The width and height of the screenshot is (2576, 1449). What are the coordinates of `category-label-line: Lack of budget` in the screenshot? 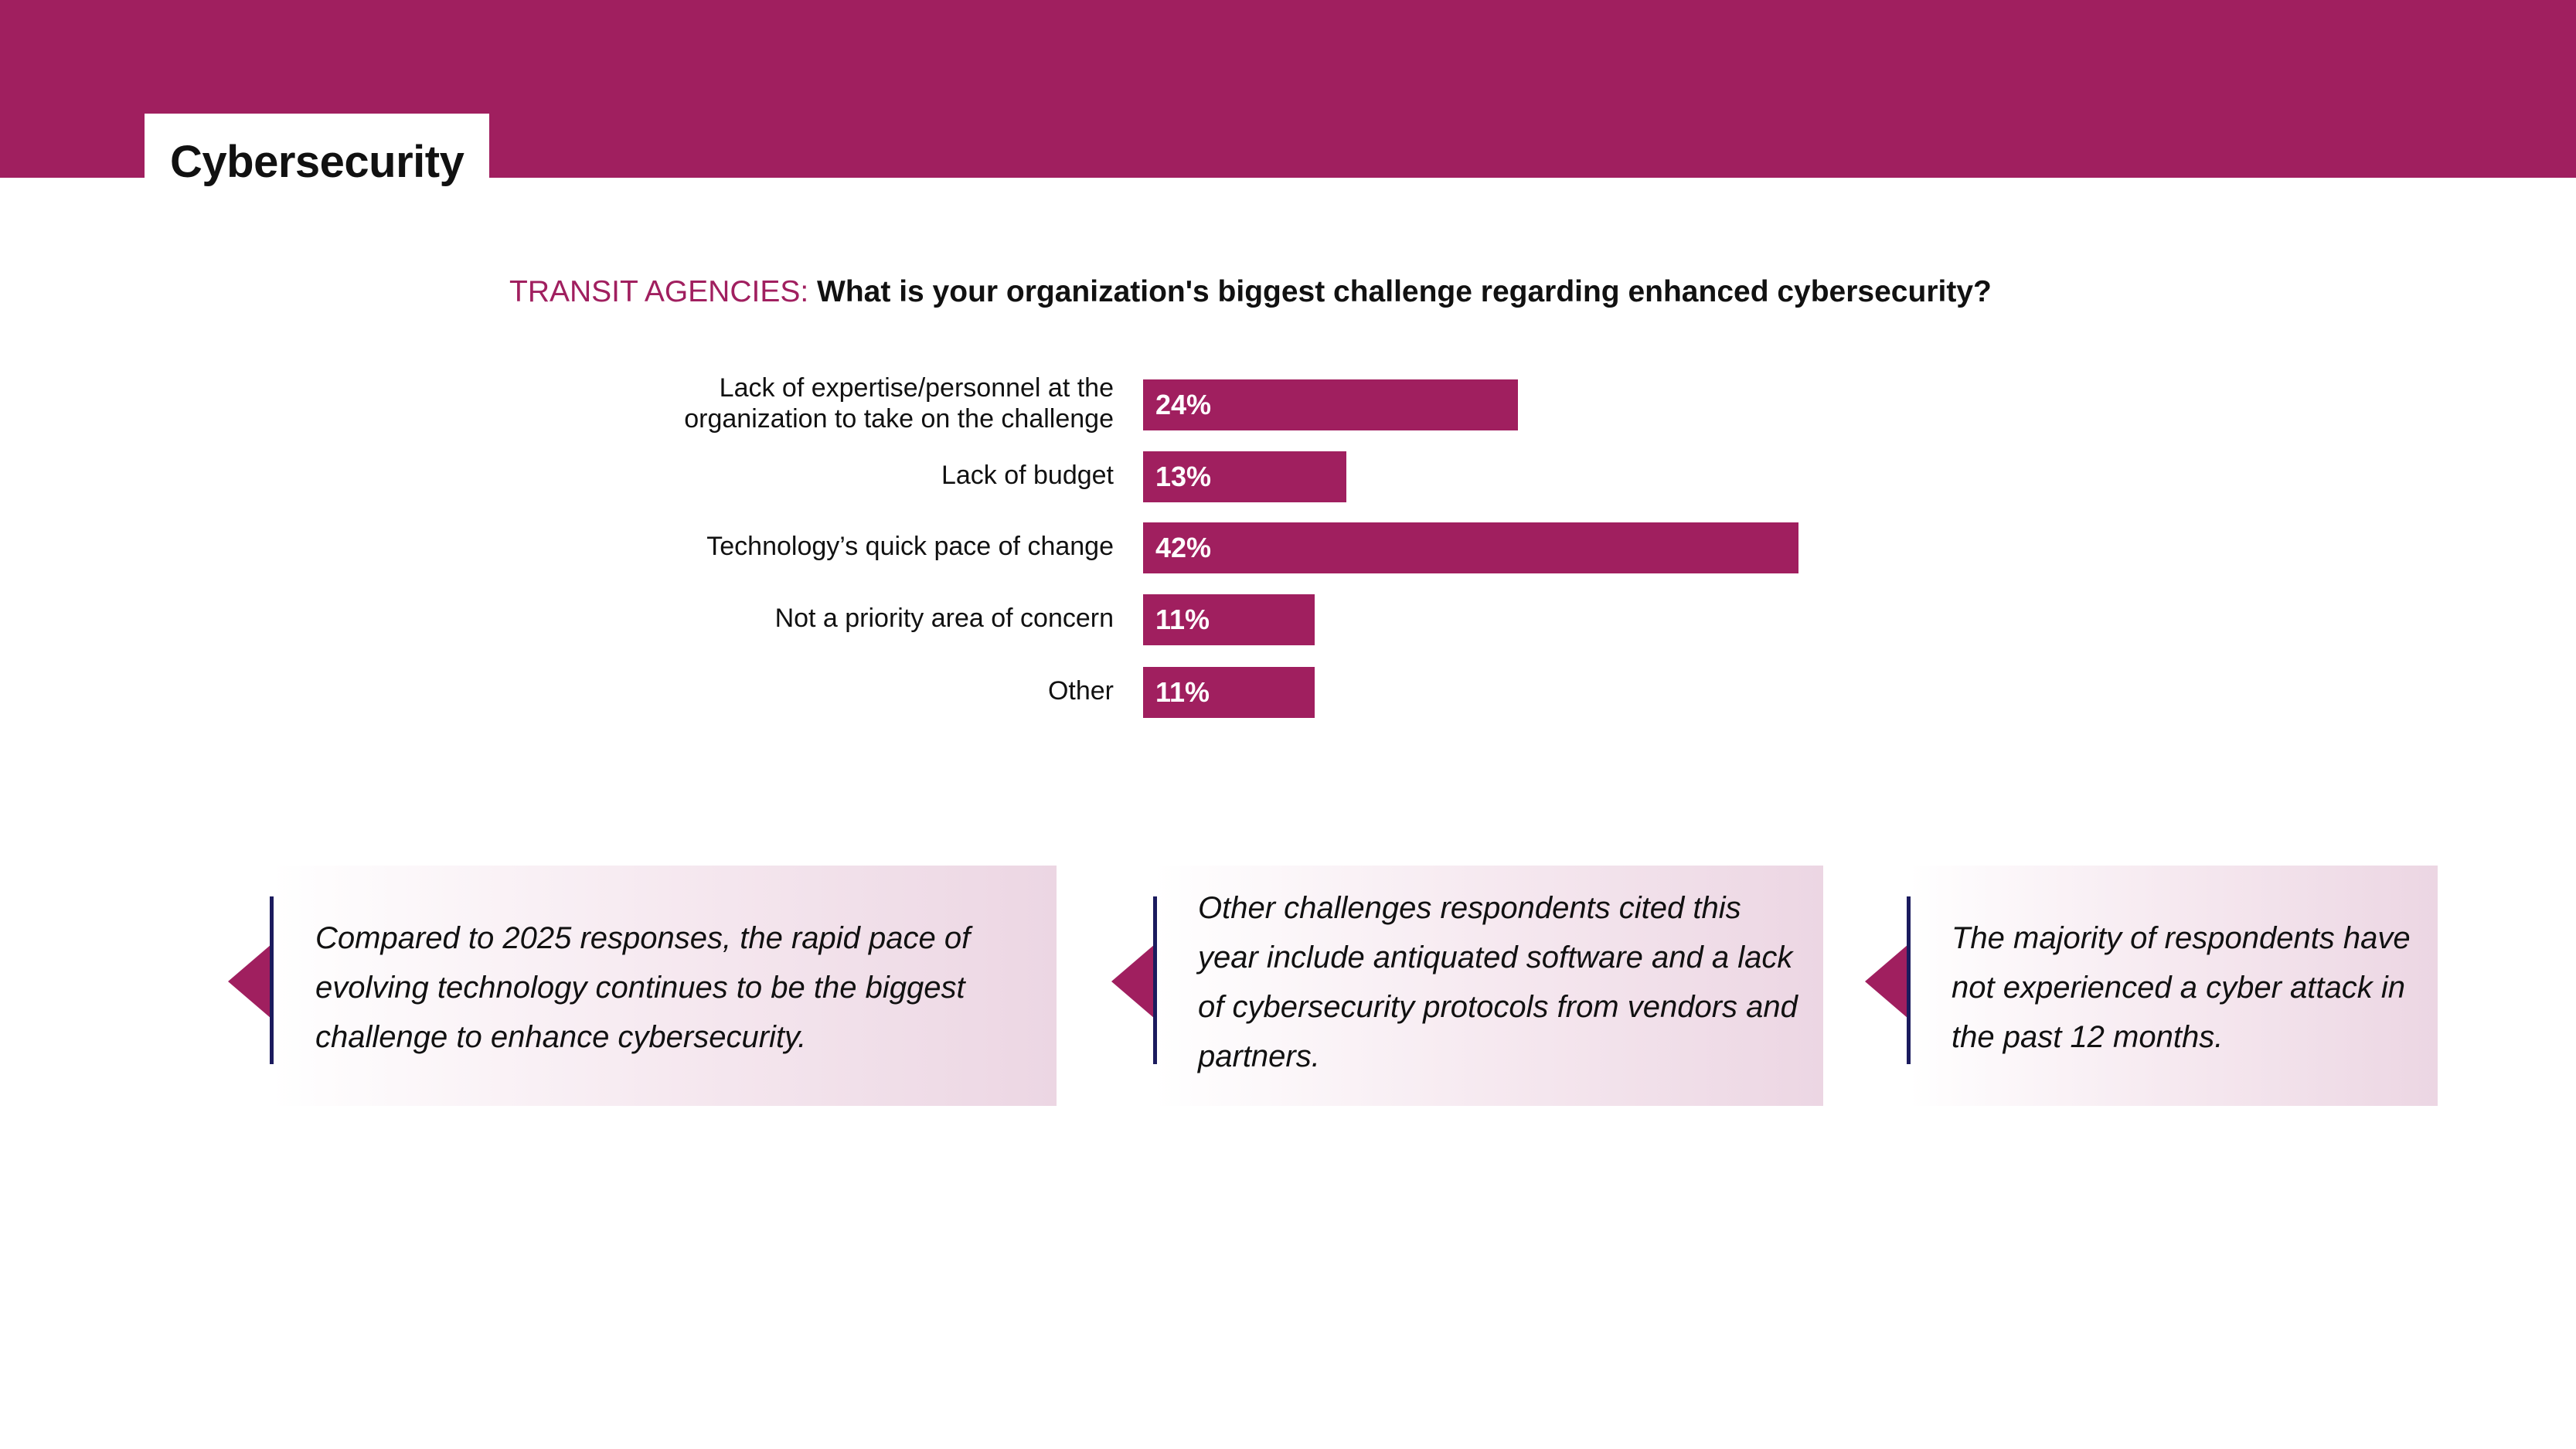 It's located at (1027, 475).